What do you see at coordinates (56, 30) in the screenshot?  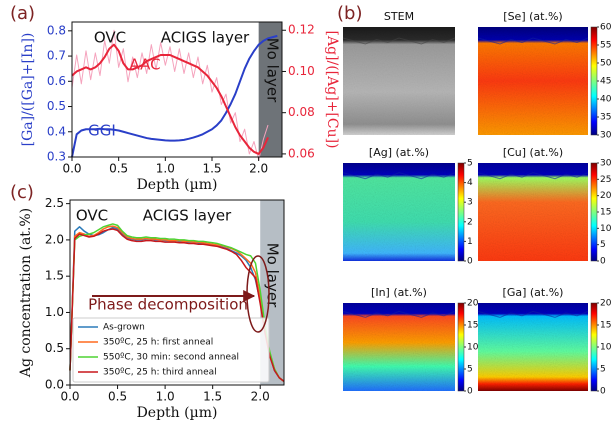 I see `y-tick-label: 0.8` at bounding box center [56, 30].